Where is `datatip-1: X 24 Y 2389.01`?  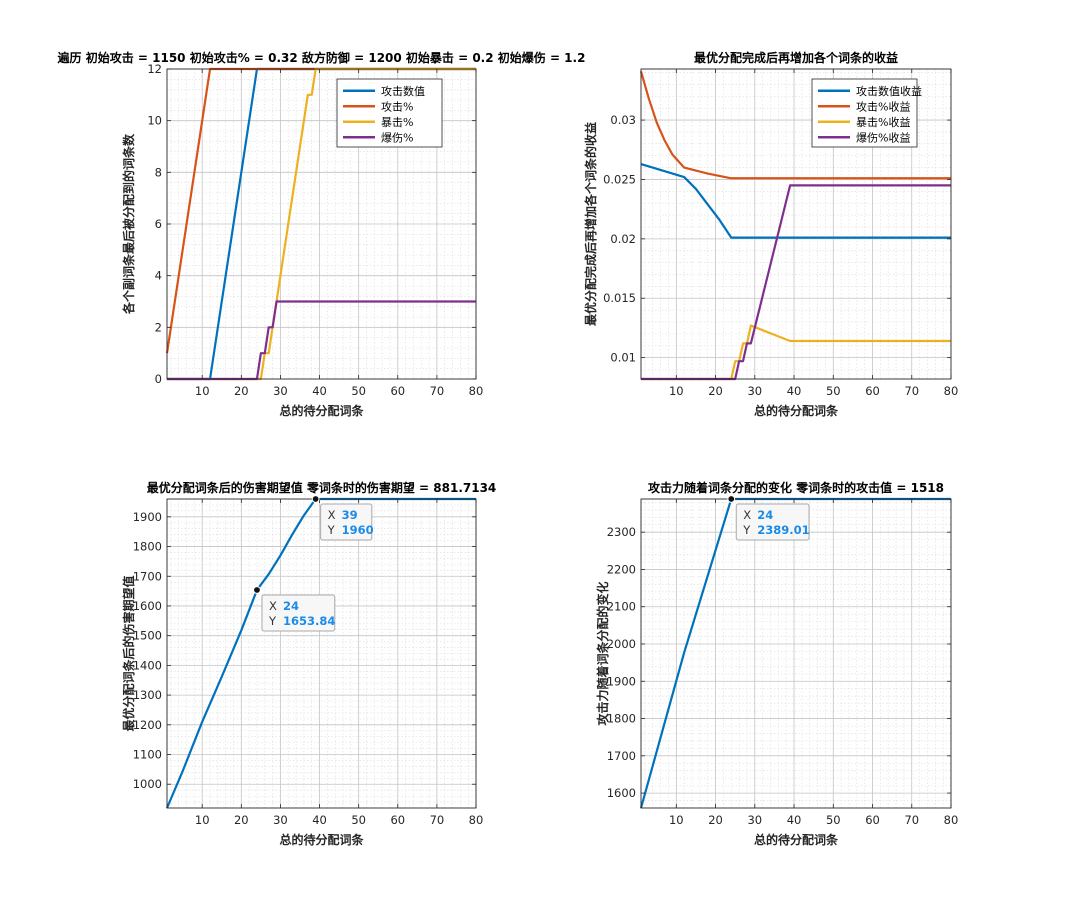 datatip-1: X 24 Y 2389.01 is located at coordinates (768, 518).